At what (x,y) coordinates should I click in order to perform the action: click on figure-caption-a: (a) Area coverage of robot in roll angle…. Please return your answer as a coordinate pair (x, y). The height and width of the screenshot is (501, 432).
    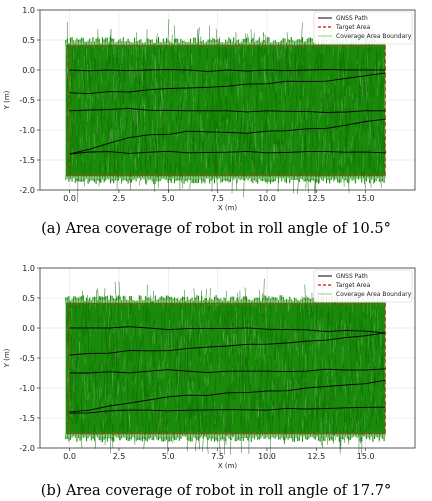
    Looking at the image, I should click on (216, 229).